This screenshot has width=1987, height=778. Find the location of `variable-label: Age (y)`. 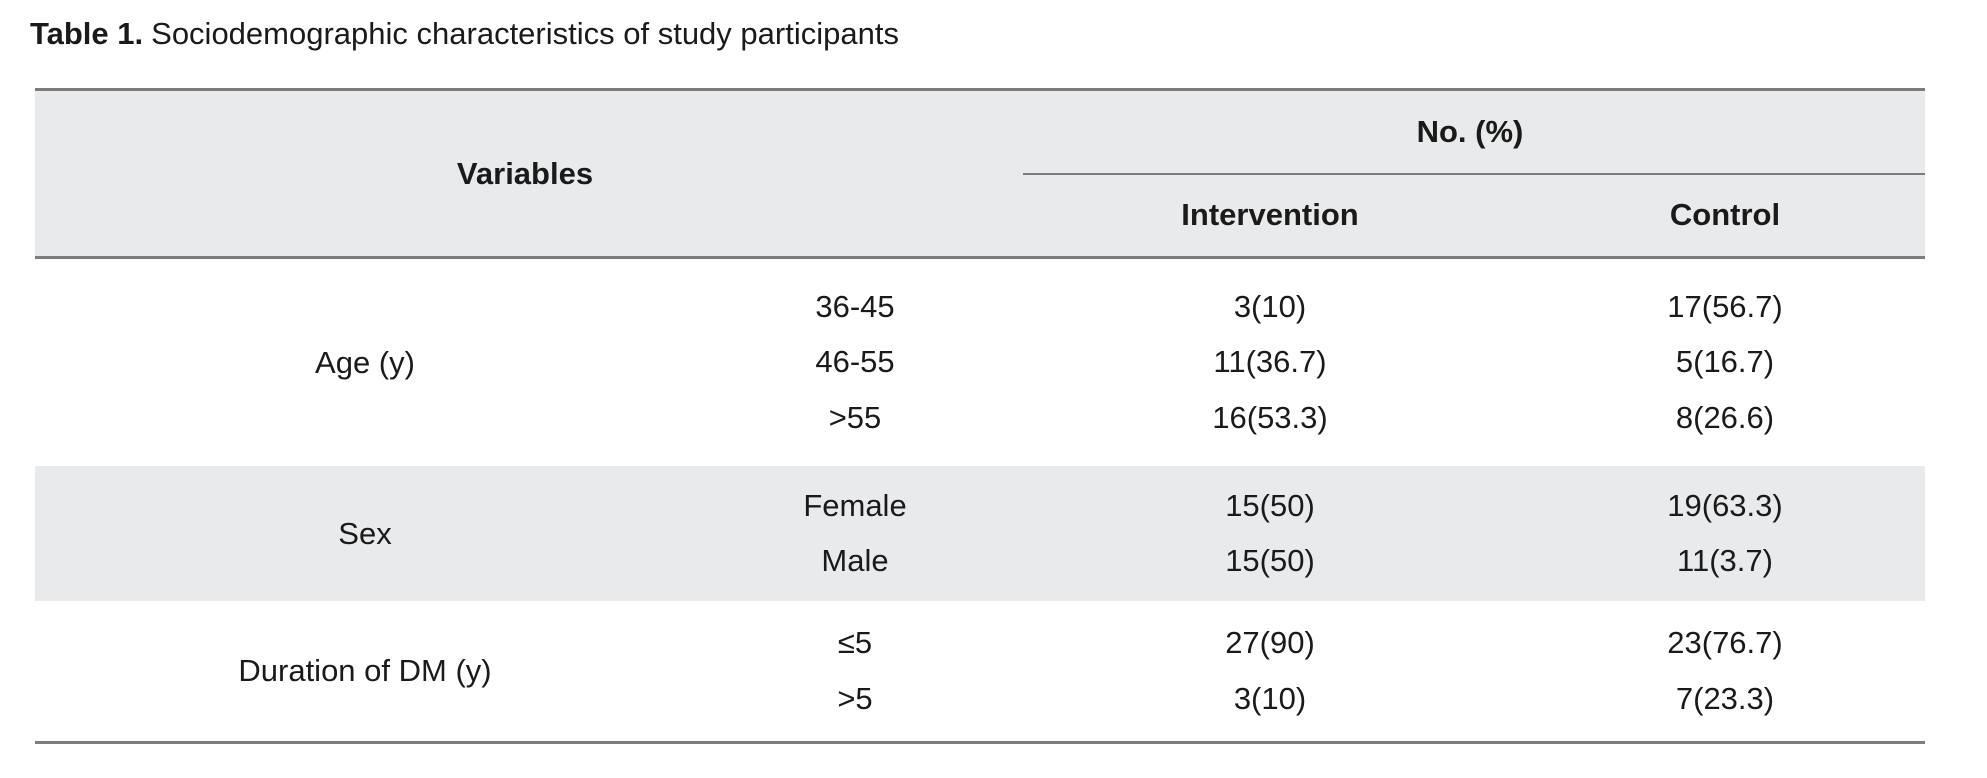

variable-label: Age (y) is located at coordinates (365, 362).